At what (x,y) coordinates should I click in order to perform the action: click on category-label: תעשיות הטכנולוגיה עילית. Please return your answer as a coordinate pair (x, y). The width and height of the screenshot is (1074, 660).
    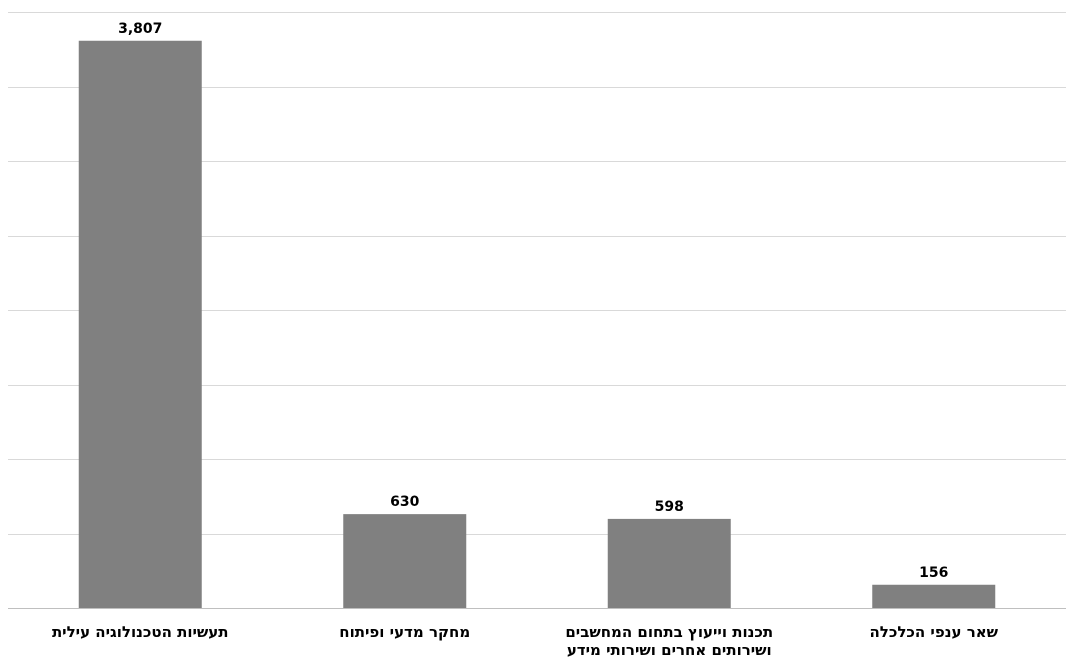
    Looking at the image, I should click on (140, 632).